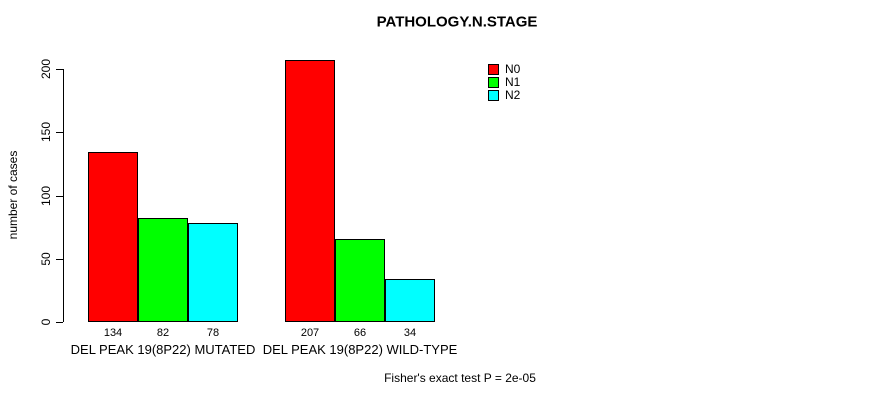 This screenshot has width=890, height=400. I want to click on y-tick-label: 50, so click(46, 259).